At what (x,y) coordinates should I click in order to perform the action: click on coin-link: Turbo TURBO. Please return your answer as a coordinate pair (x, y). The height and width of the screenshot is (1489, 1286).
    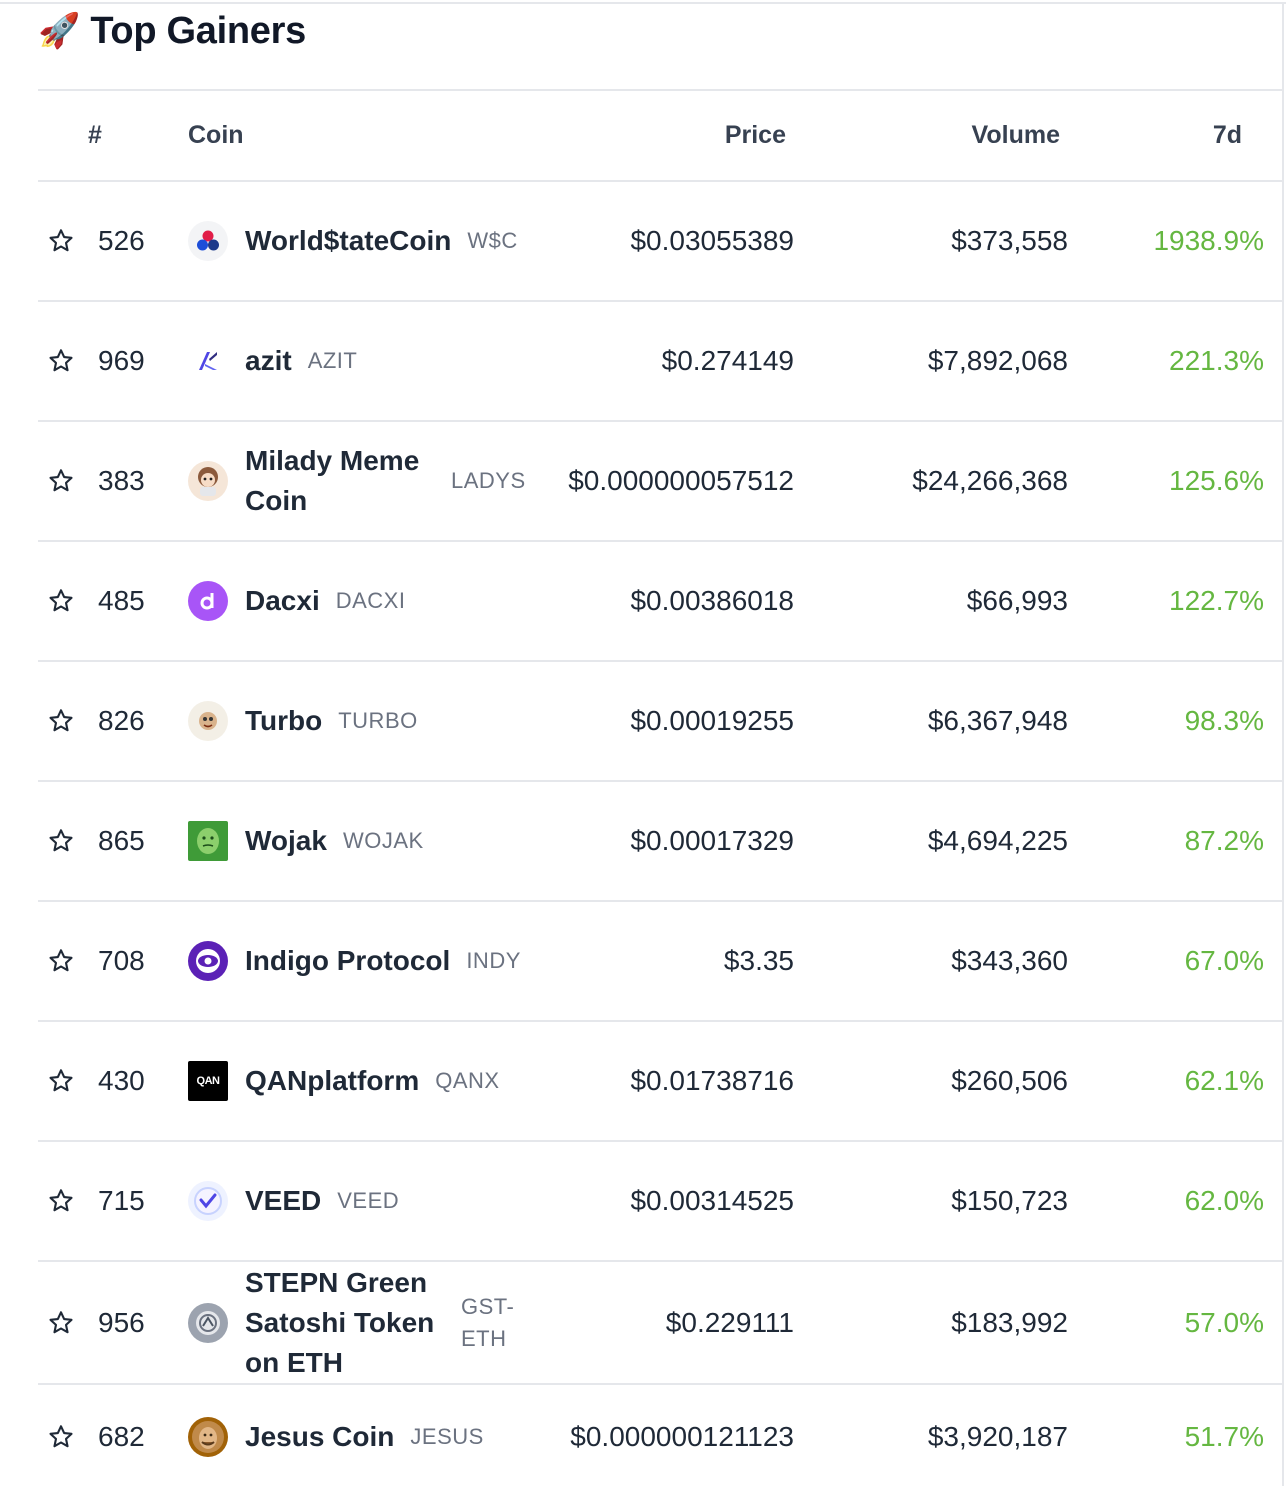
    Looking at the image, I should click on (373, 721).